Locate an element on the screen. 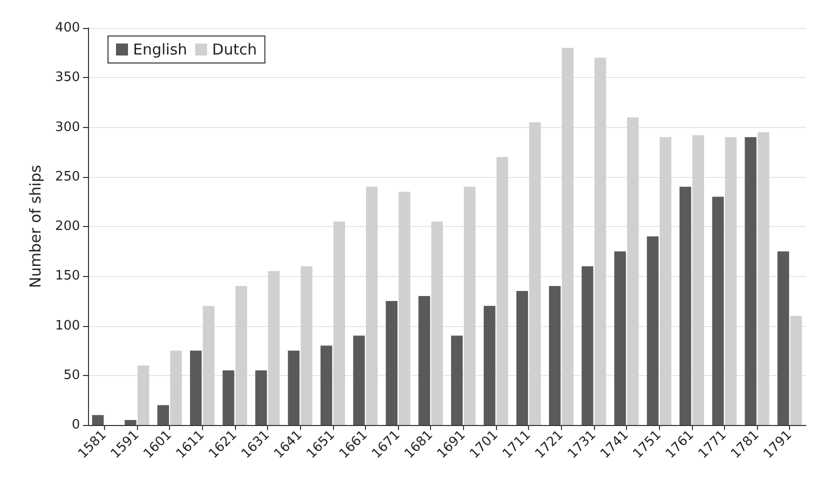 The image size is (829, 484). legend-label: English is located at coordinates (160, 49).